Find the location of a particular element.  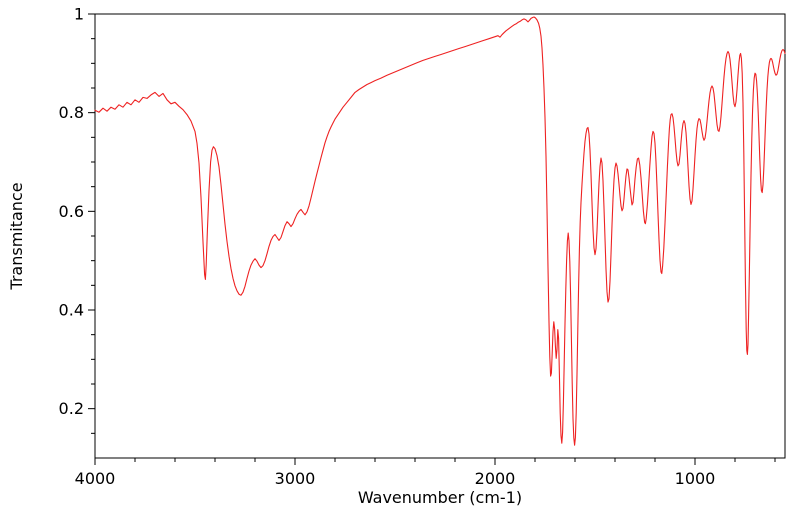

y-tick-label: 0.6 is located at coordinates (71, 211).